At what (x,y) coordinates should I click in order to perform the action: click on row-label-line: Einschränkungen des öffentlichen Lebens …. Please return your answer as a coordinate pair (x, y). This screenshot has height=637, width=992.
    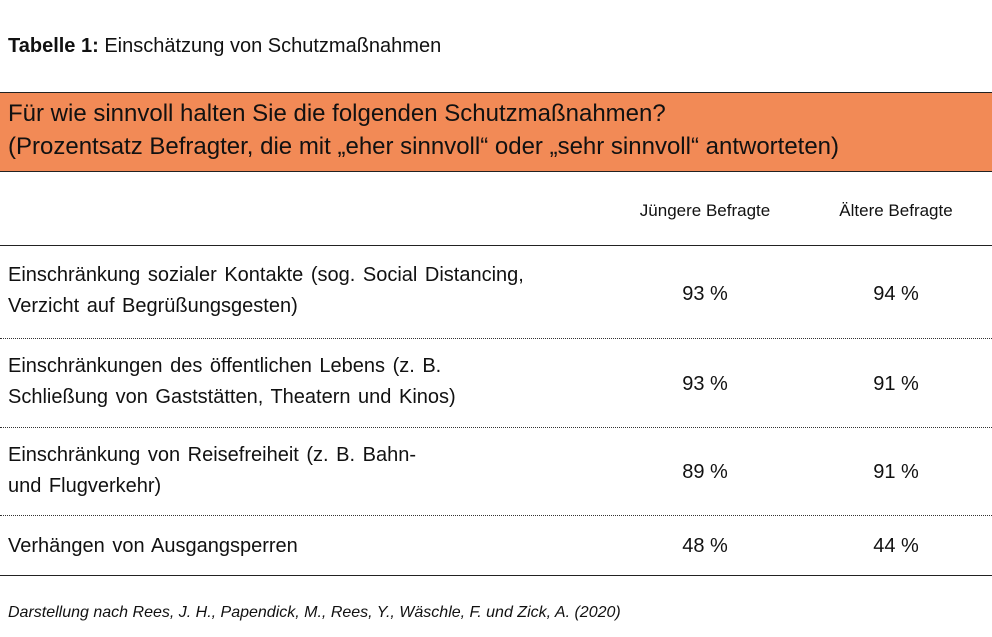
    Looking at the image, I should click on (225, 366).